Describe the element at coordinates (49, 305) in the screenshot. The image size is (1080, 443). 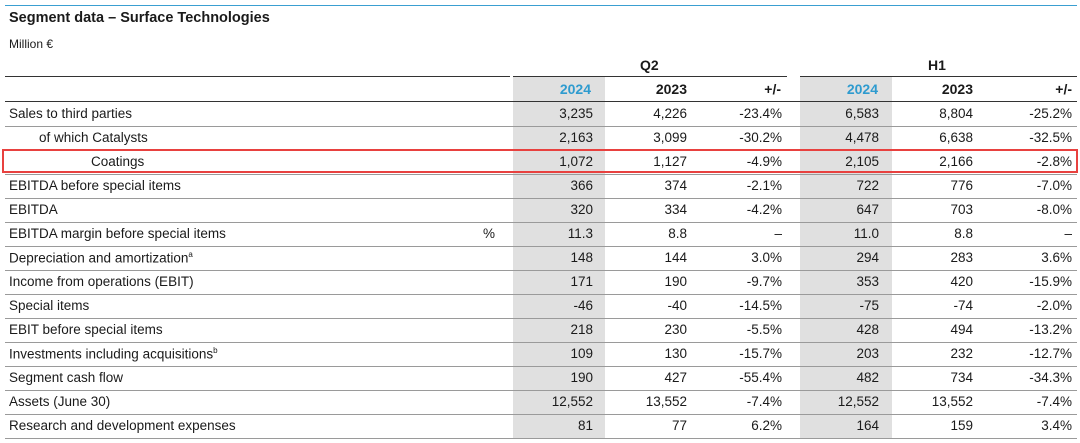
I see `row-label: Special items` at that location.